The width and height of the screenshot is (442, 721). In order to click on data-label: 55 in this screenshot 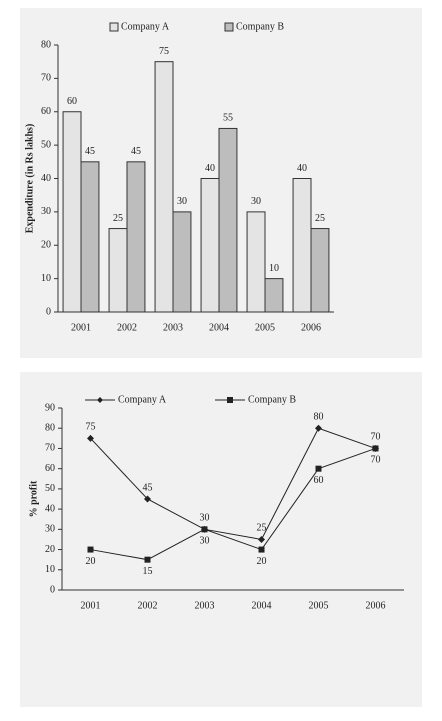, I will do `click(228, 118)`.